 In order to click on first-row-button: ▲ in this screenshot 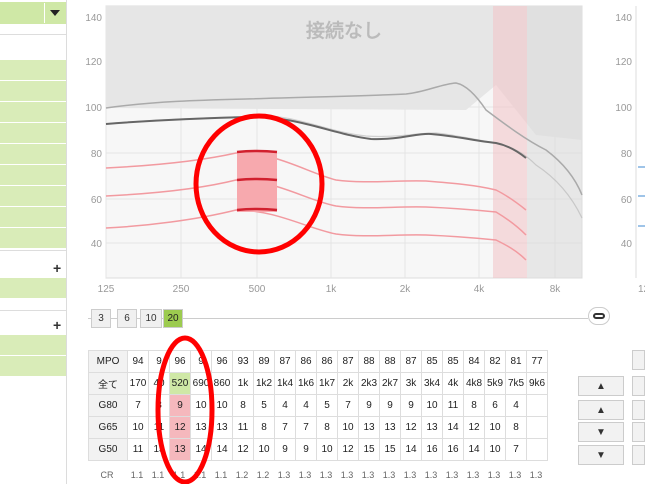, I will do `click(601, 386)`.